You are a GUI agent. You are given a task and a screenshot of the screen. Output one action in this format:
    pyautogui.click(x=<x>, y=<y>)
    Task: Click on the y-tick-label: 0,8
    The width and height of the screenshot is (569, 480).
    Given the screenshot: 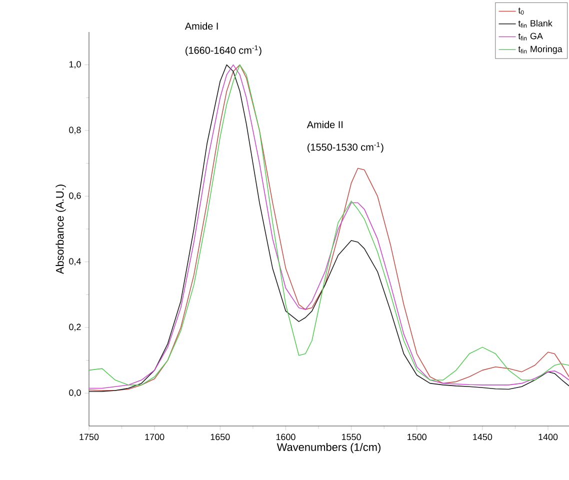 What is the action you would take?
    pyautogui.click(x=75, y=130)
    